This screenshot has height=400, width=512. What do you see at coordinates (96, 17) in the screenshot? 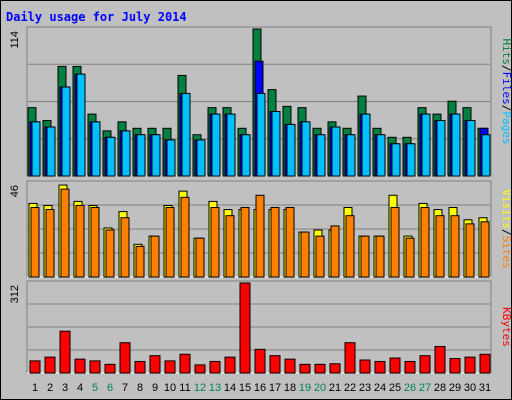
I see `chart-title: Daily usage for July 2014` at bounding box center [96, 17].